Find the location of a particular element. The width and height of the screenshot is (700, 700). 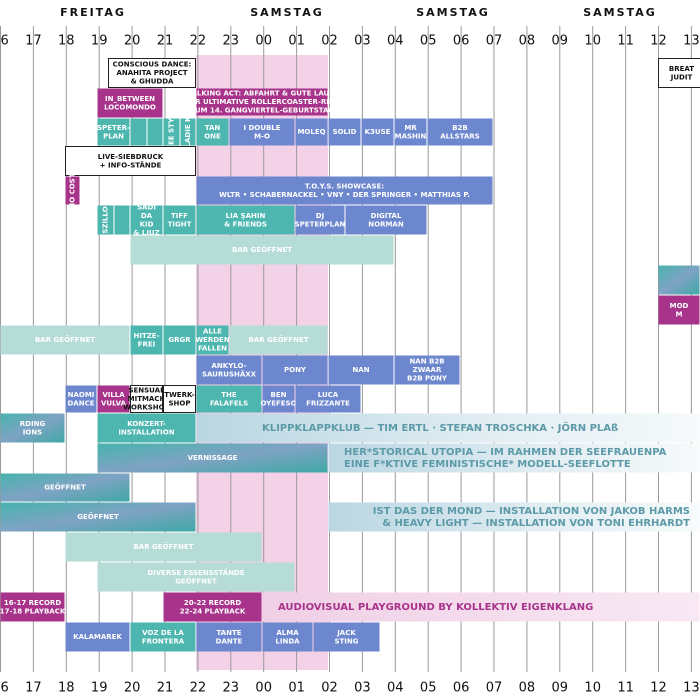

event-label: FALLEN is located at coordinates (212, 349).